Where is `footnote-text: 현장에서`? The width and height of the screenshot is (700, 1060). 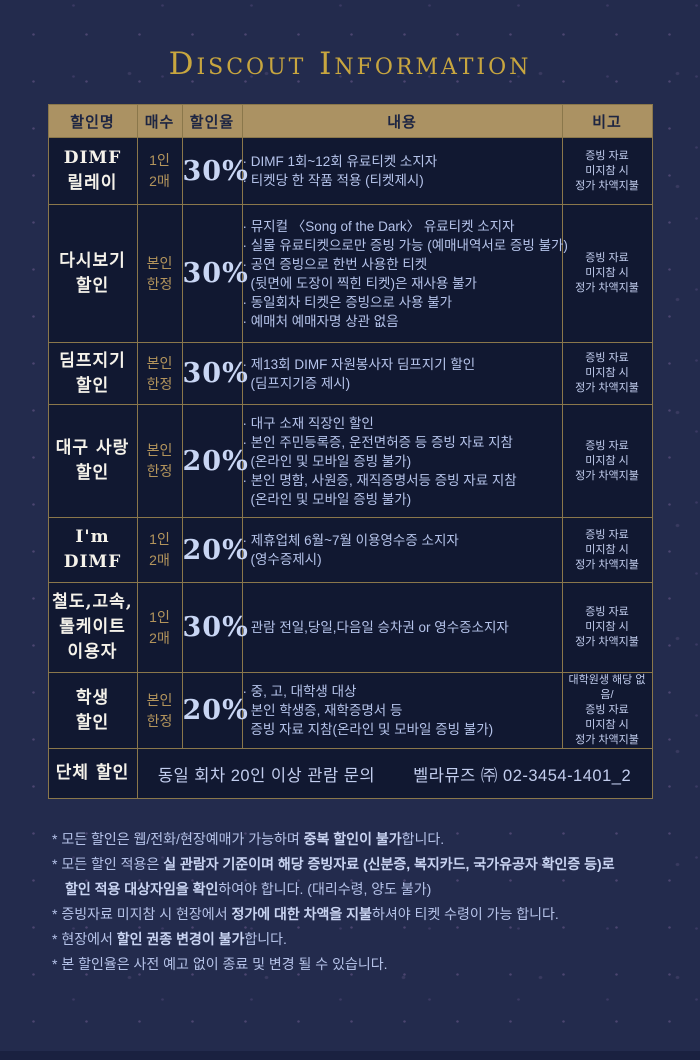
footnote-text: 현장에서 is located at coordinates (89, 939).